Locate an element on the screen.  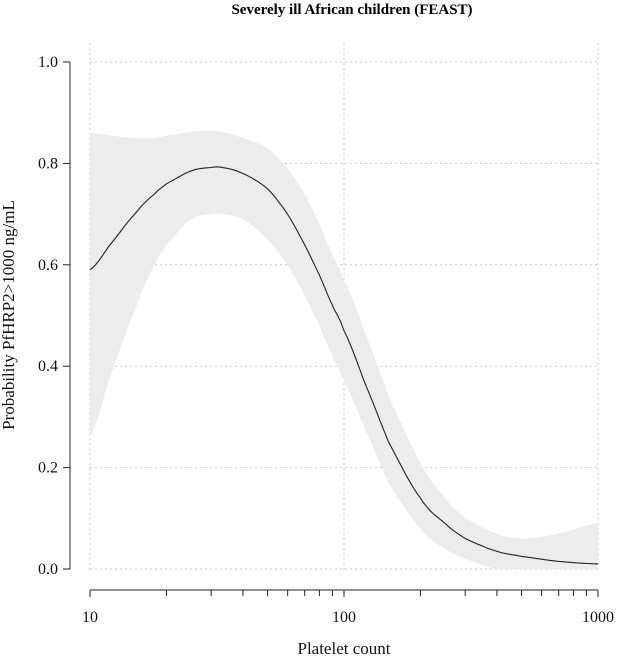
y-tick-label: 0.2 is located at coordinates (48, 468).